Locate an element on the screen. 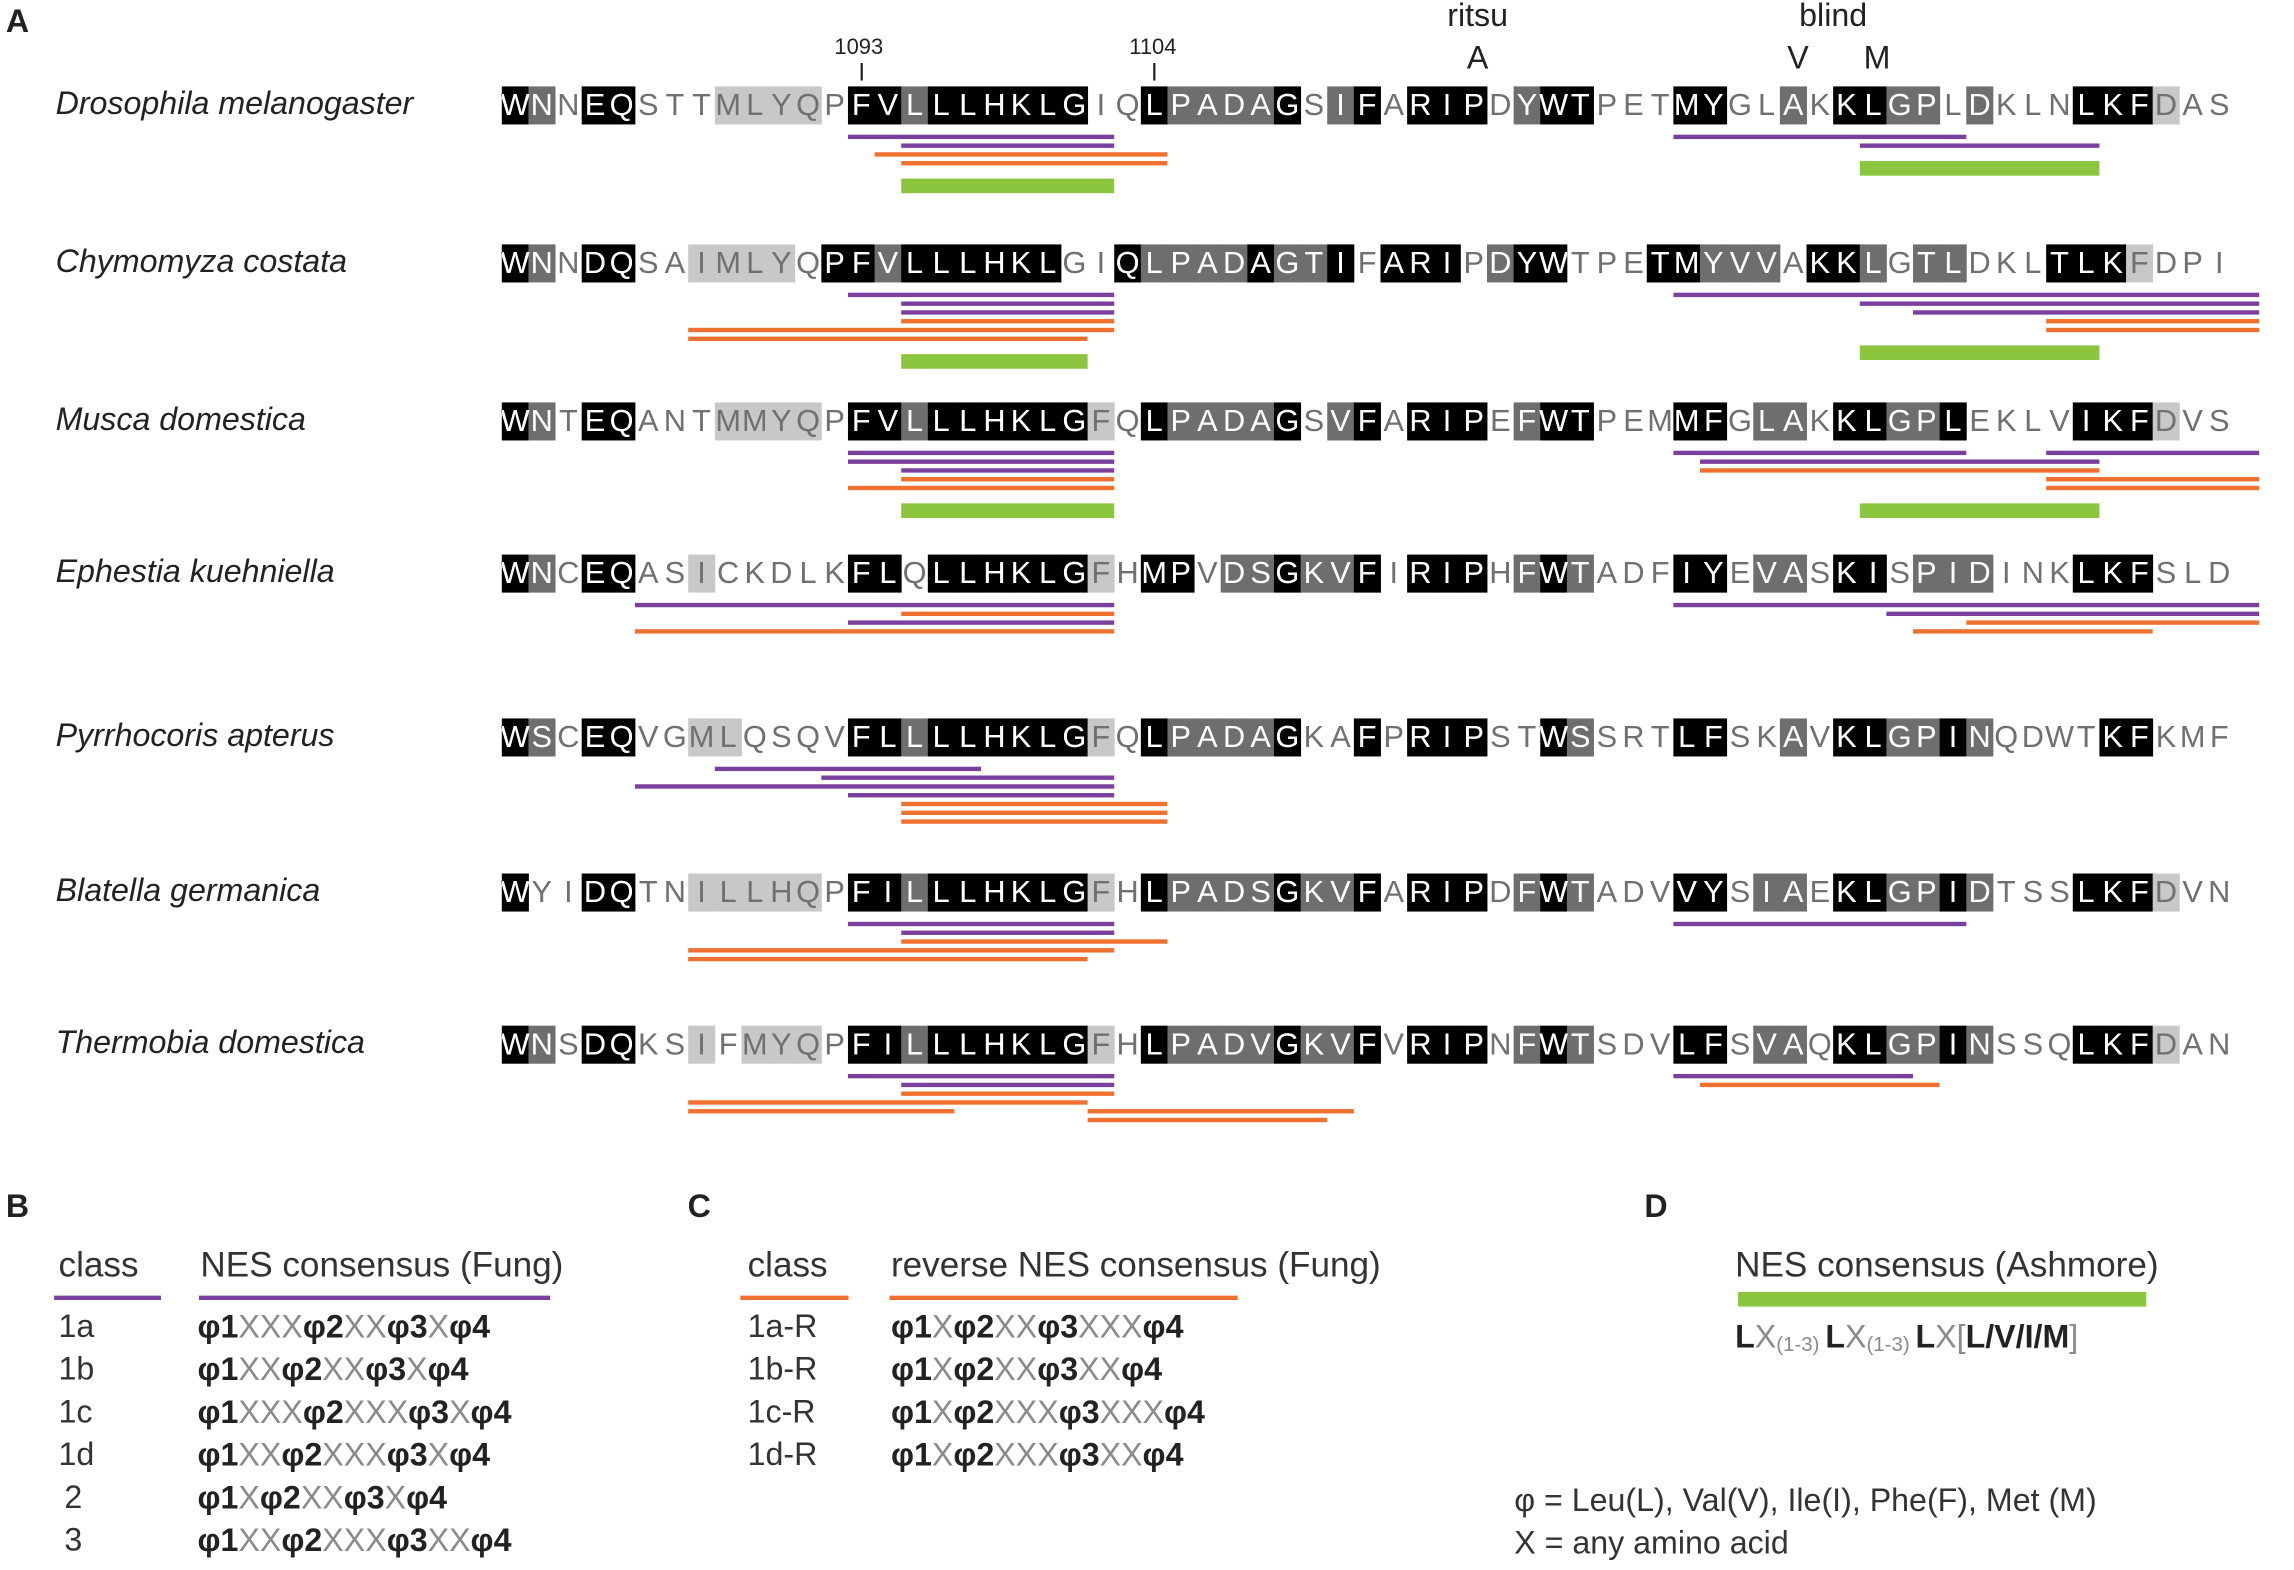  formula-token: L is located at coordinates (1926, 1336).